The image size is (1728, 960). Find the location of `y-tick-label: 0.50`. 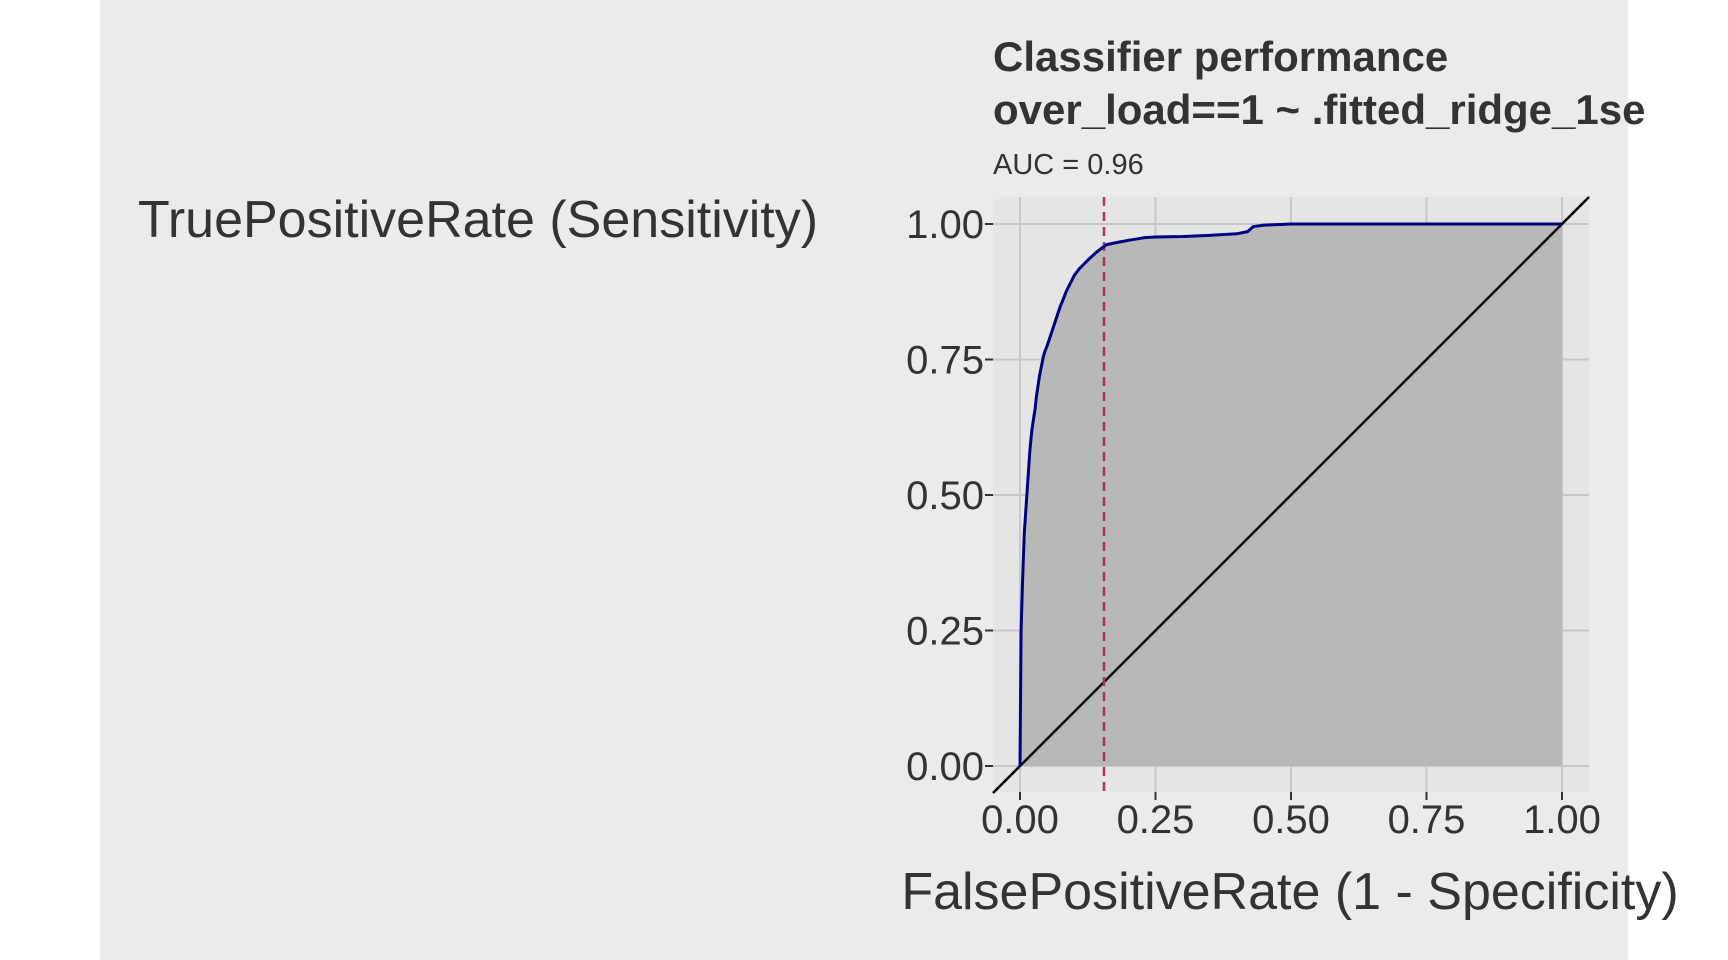

y-tick-label: 0.50 is located at coordinates (945, 496).